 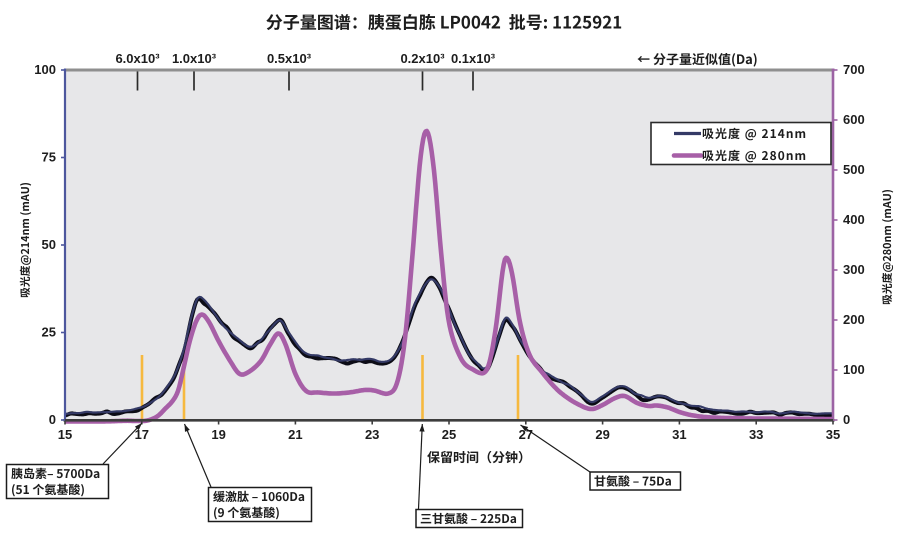 What do you see at coordinates (65, 434) in the screenshot?
I see `svg-text: 15` at bounding box center [65, 434].